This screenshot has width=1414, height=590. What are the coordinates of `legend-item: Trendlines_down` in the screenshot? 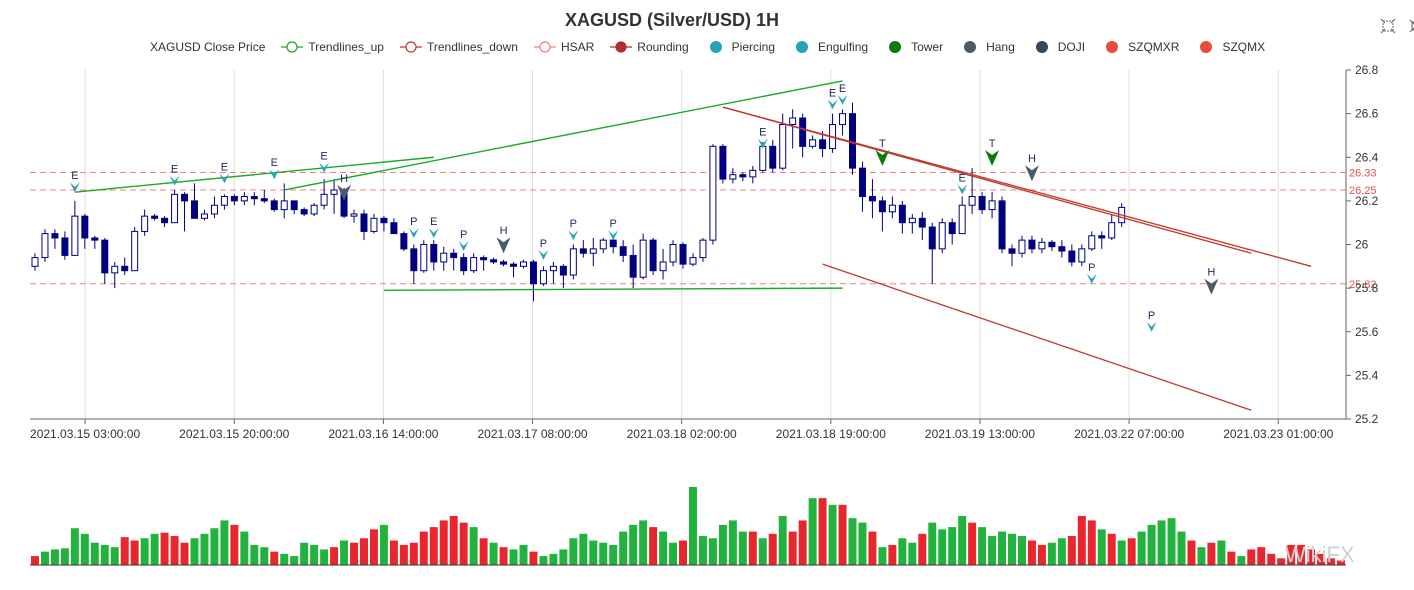 It's located at (458, 47).